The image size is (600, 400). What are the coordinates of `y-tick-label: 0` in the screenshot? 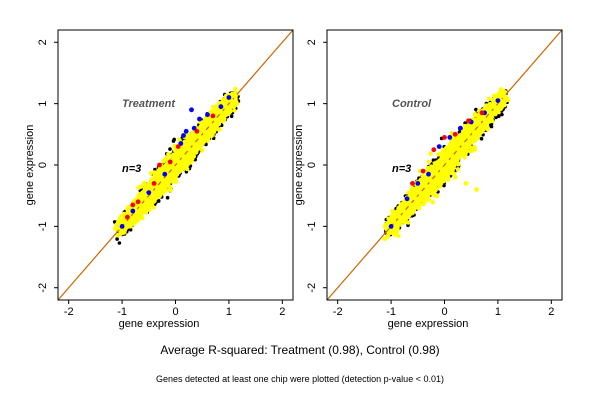 It's located at (43, 165).